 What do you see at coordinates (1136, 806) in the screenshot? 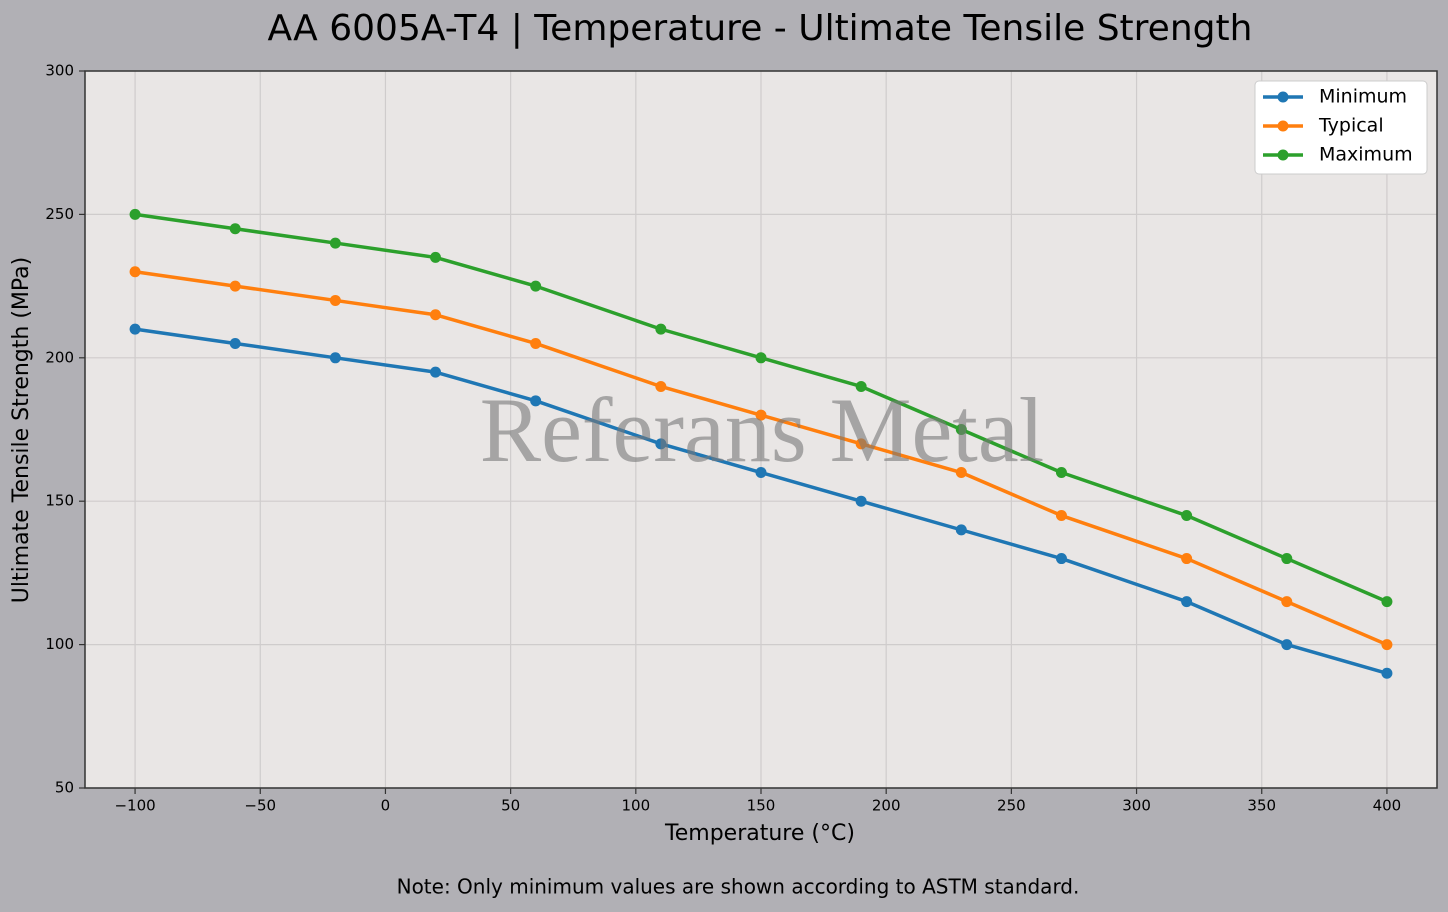
I see `x-tick-label: 300` at bounding box center [1136, 806].